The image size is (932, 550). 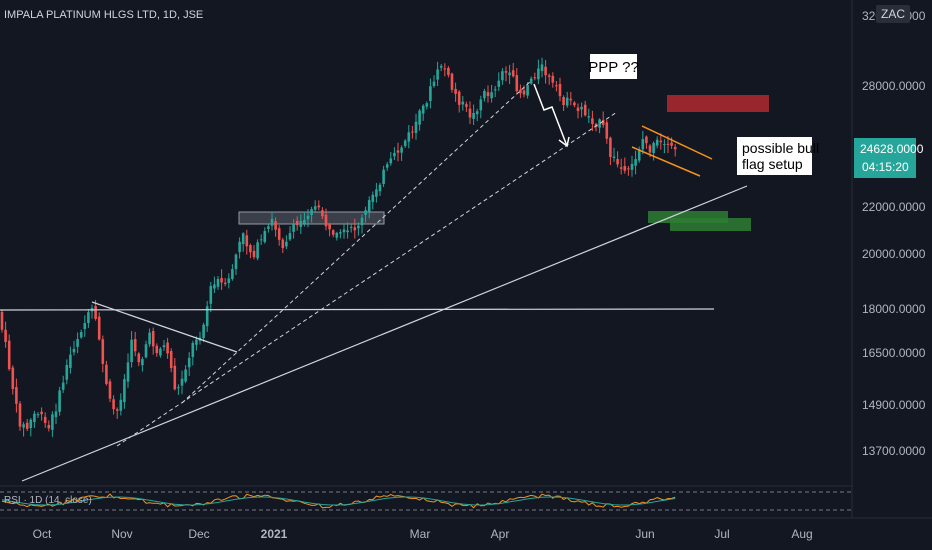 I want to click on time-tick-label: Dec, so click(x=198, y=534).